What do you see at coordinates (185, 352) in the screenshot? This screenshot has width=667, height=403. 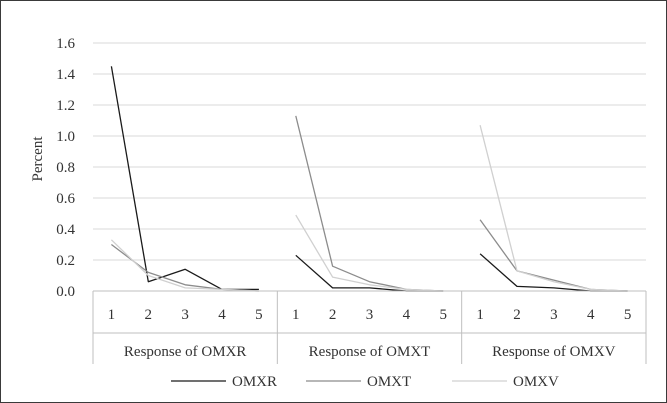 I see `panel-label: Response of OMXR` at bounding box center [185, 352].